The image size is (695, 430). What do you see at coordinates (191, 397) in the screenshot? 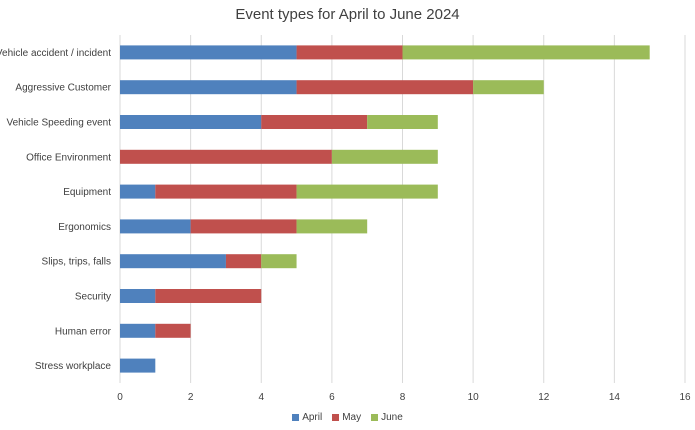
I see `x-tick-label: 2` at bounding box center [191, 397].